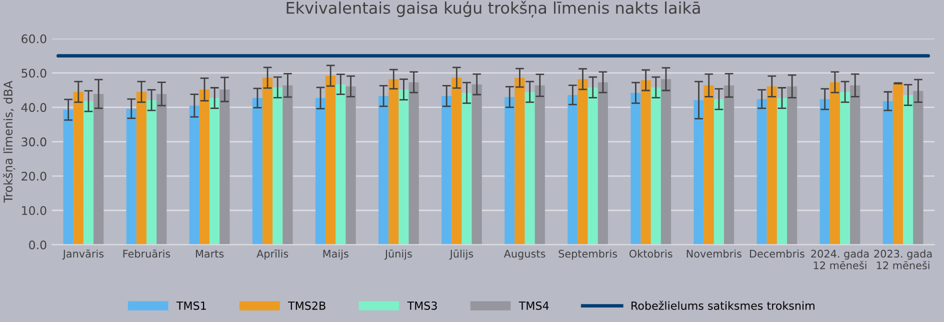  What do you see at coordinates (525, 255) in the screenshot?
I see `x-tick-label: Augusts` at bounding box center [525, 255].